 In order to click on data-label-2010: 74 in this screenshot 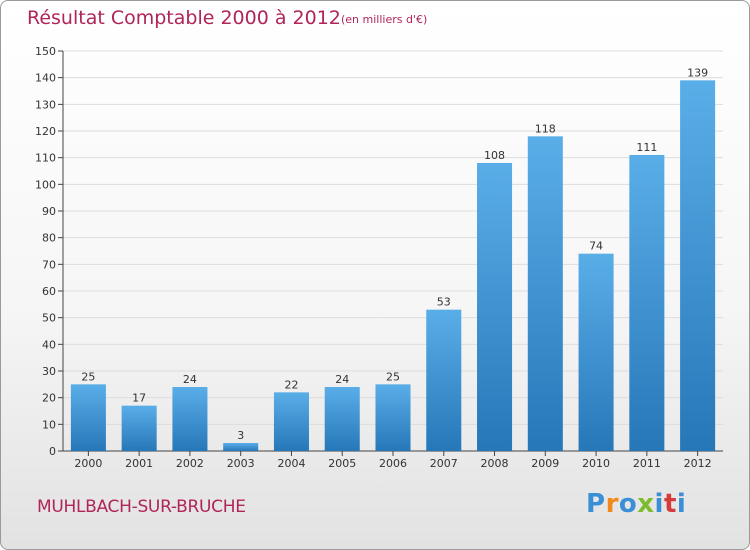, I will do `click(596, 246)`.